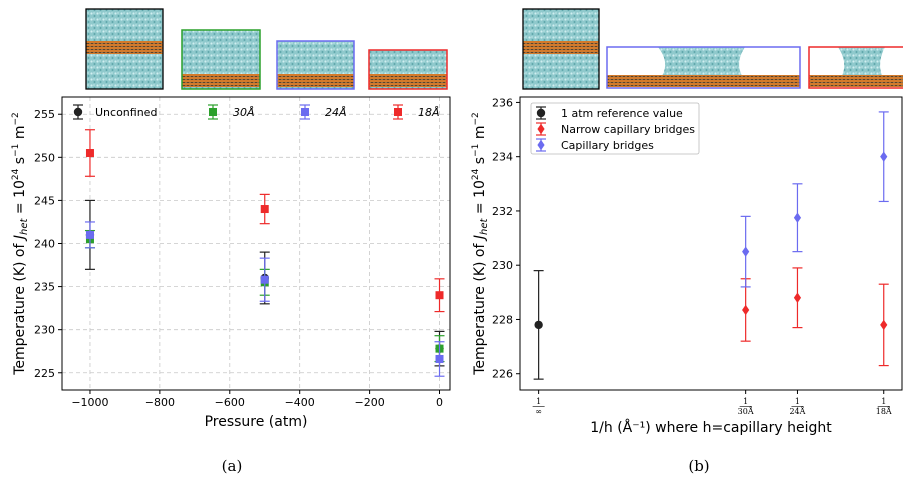 The width and height of the screenshot is (903, 479). Describe the element at coordinates (44, 373) in the screenshot. I see `y-tick-label: 225` at that location.